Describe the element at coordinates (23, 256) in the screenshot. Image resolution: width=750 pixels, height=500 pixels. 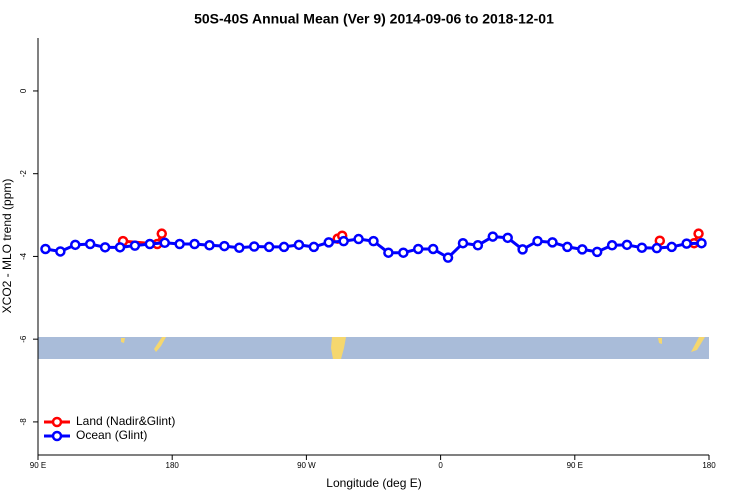
I see `y-tick-label: -4` at that location.